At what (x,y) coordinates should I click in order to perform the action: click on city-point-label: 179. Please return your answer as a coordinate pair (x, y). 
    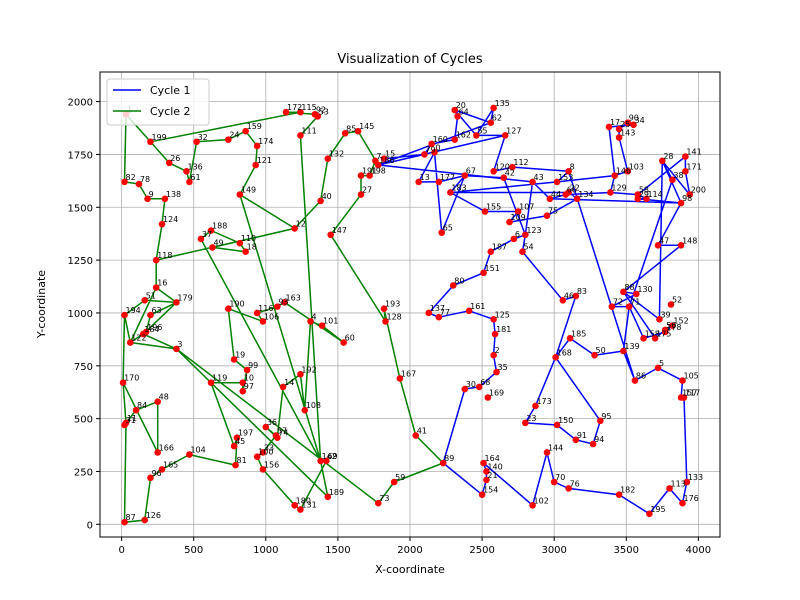
    Looking at the image, I should click on (184, 297).